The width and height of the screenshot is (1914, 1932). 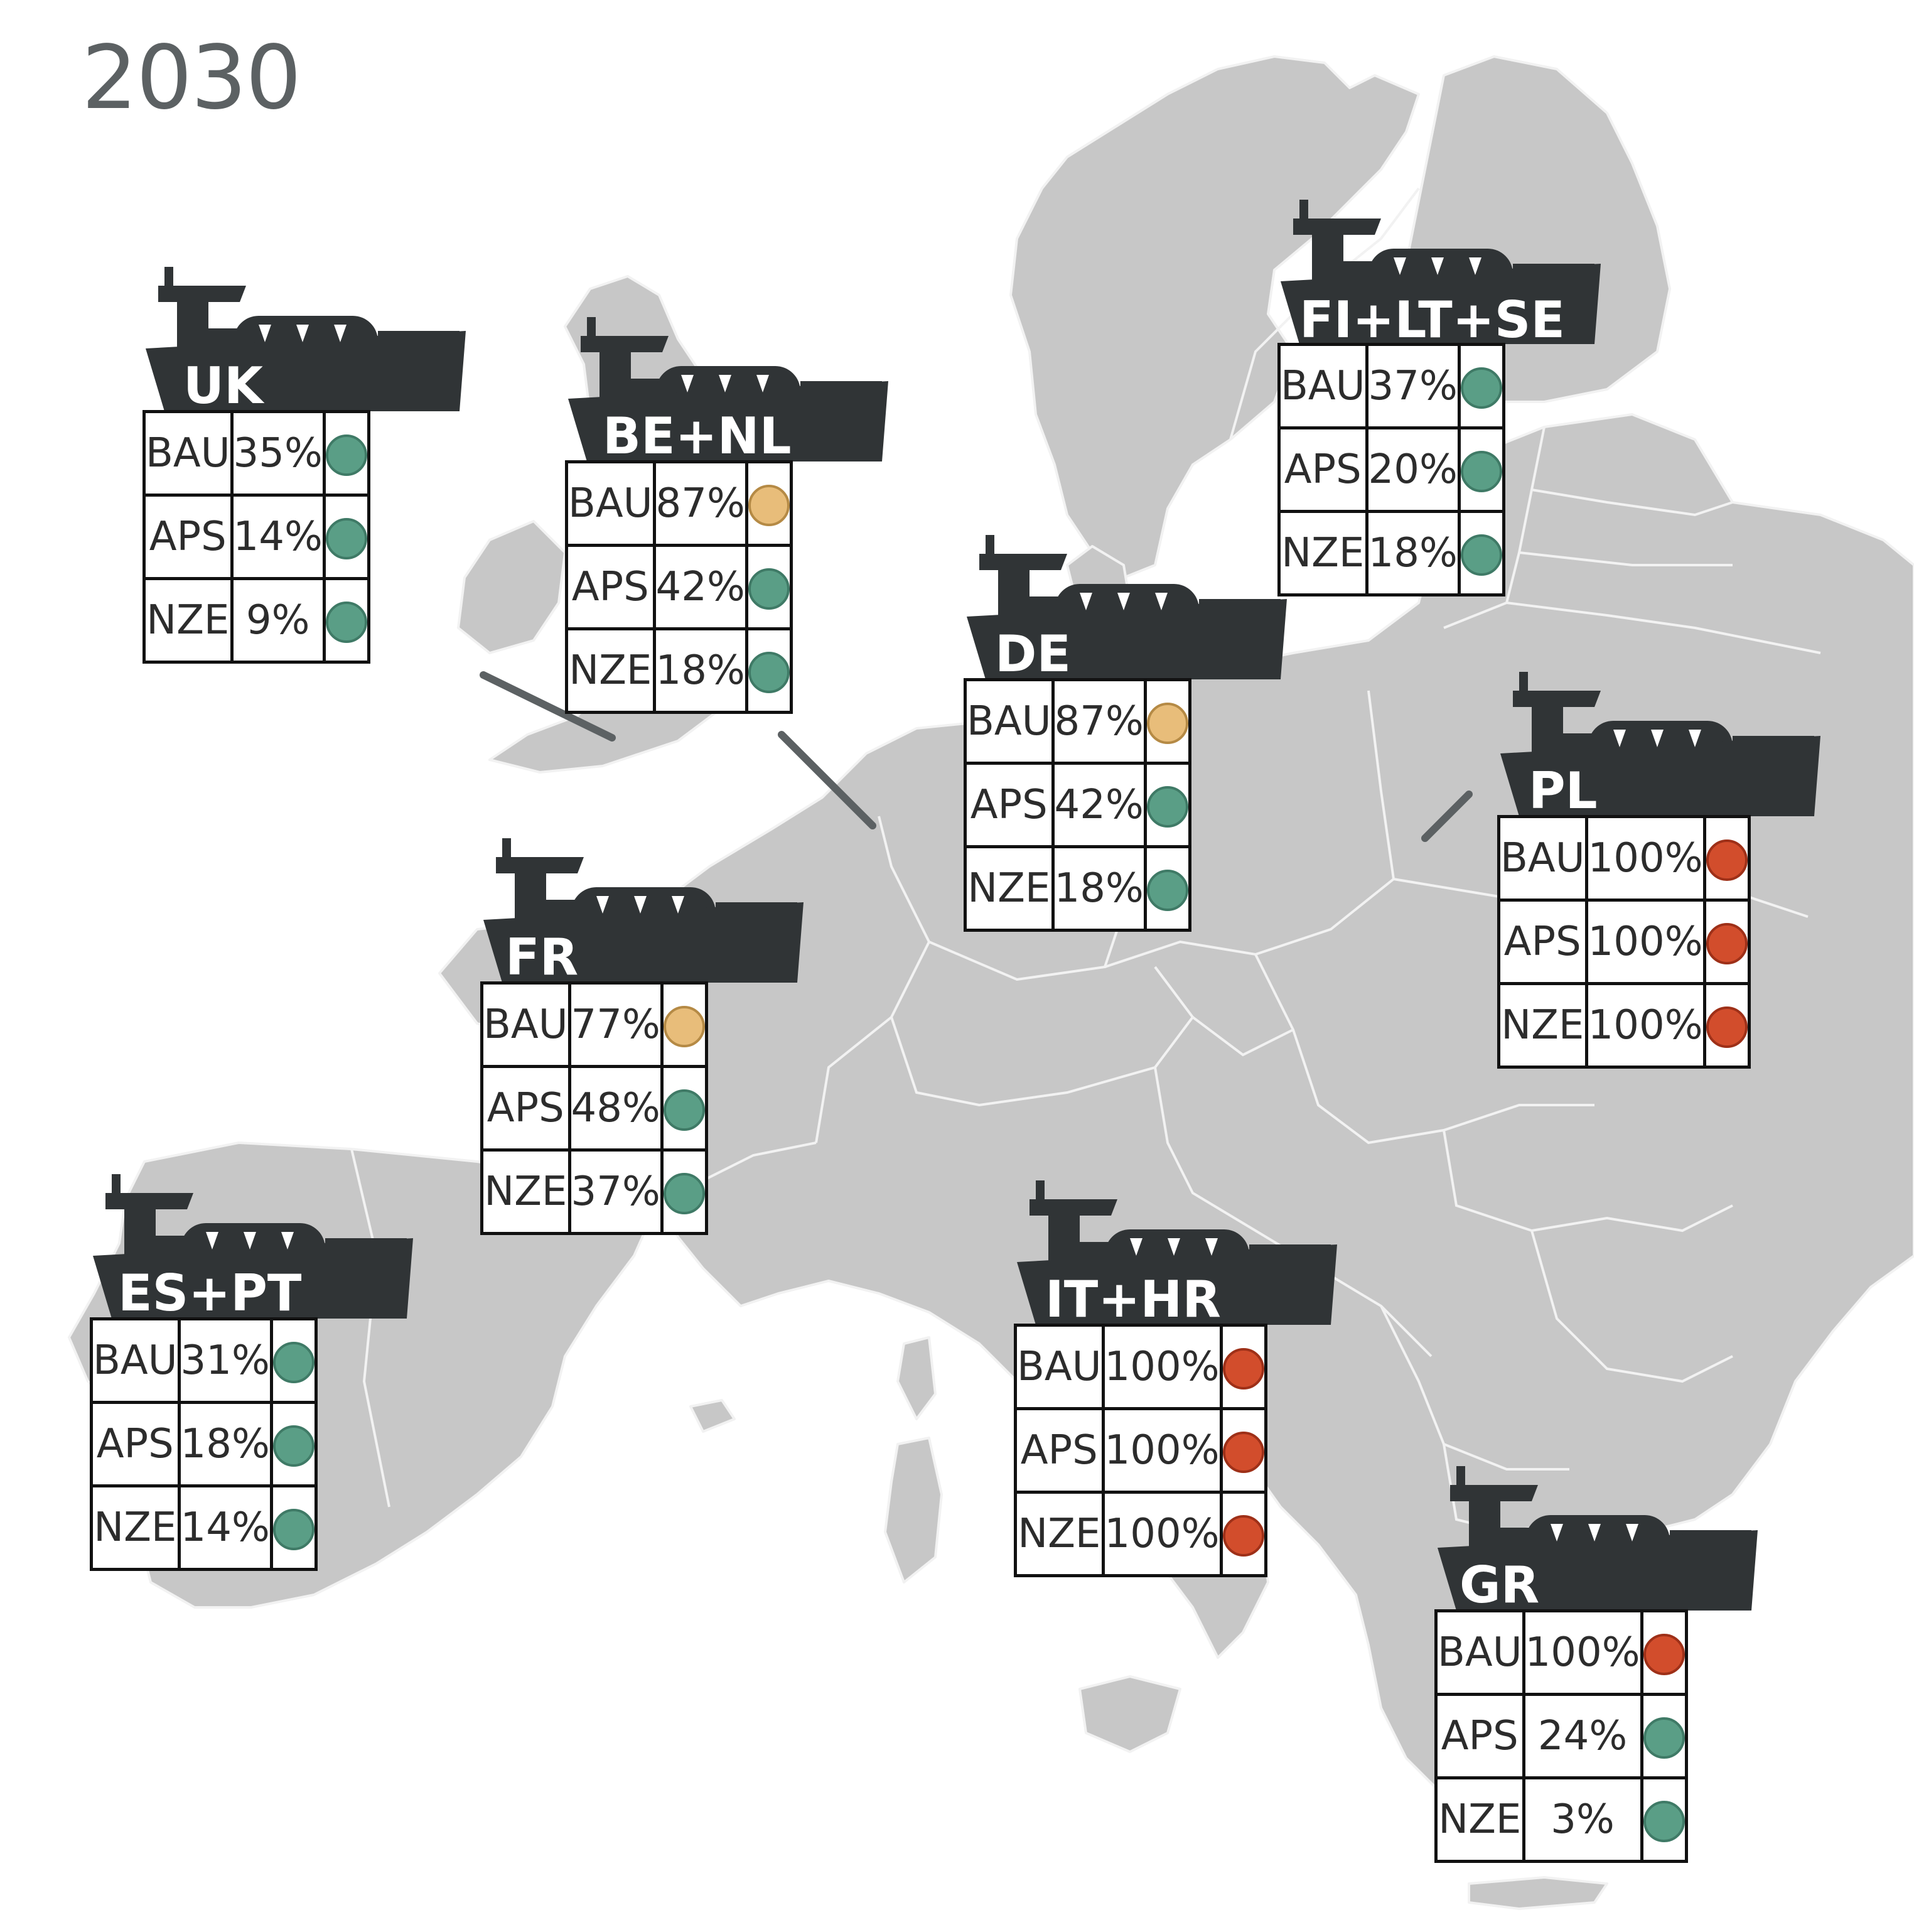 I want to click on table-row: APS 42%, so click(x=1077, y=805).